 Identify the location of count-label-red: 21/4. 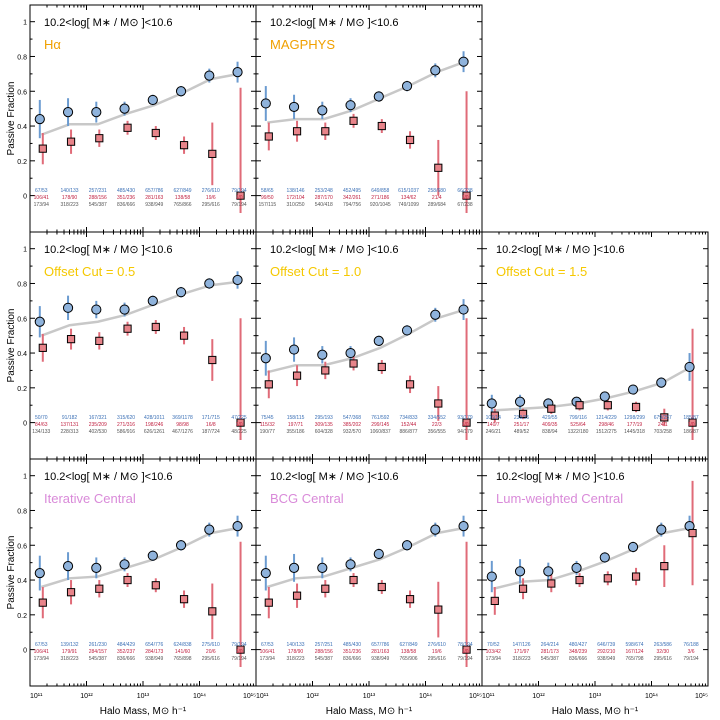
(437, 198).